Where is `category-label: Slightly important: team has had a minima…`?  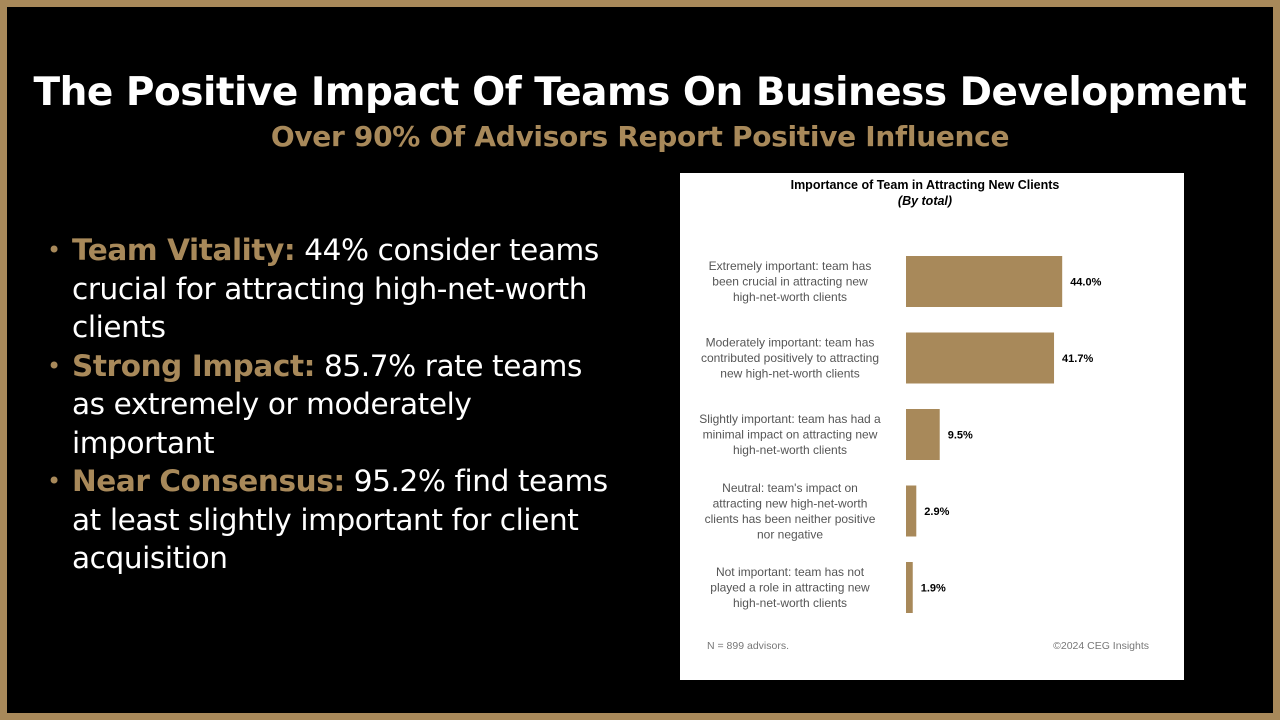 category-label: Slightly important: team has had a minima… is located at coordinates (790, 434).